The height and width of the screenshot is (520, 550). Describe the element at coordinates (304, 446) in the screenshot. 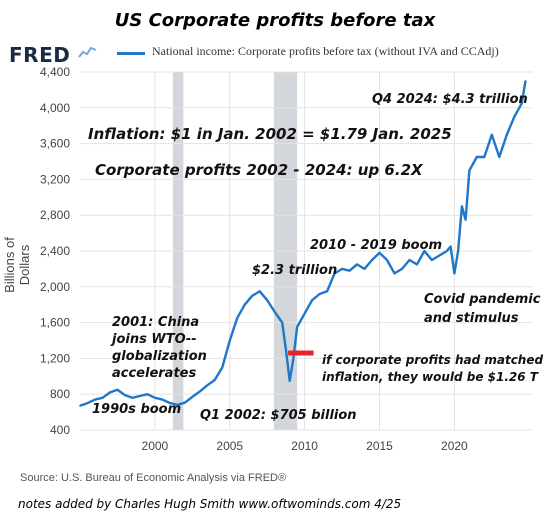

I see `x-tick-label: 2010` at that location.